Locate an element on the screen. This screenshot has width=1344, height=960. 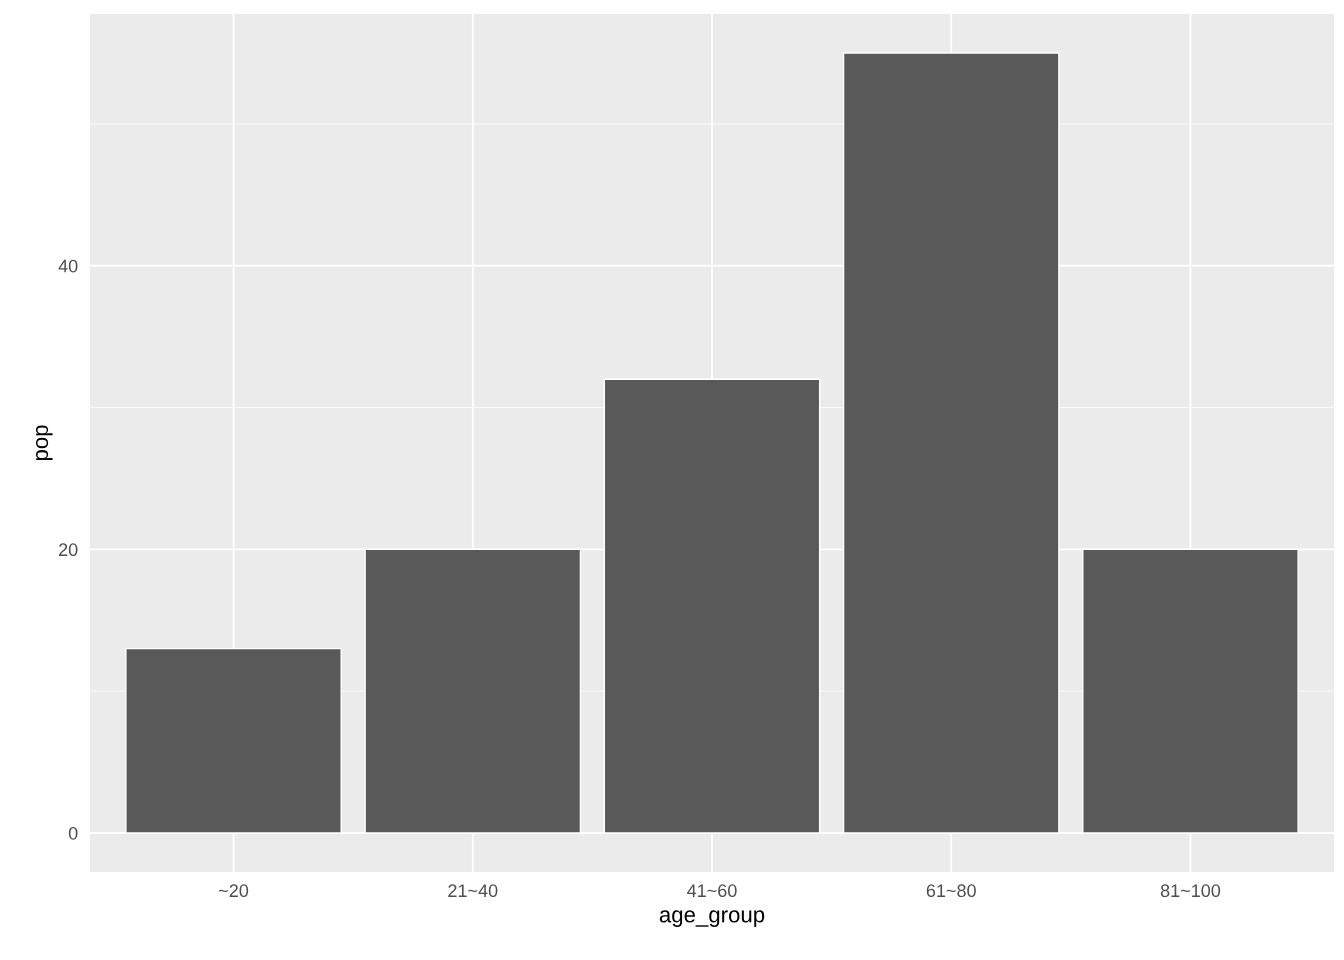
y-axis-title: pop is located at coordinates (44, 443).